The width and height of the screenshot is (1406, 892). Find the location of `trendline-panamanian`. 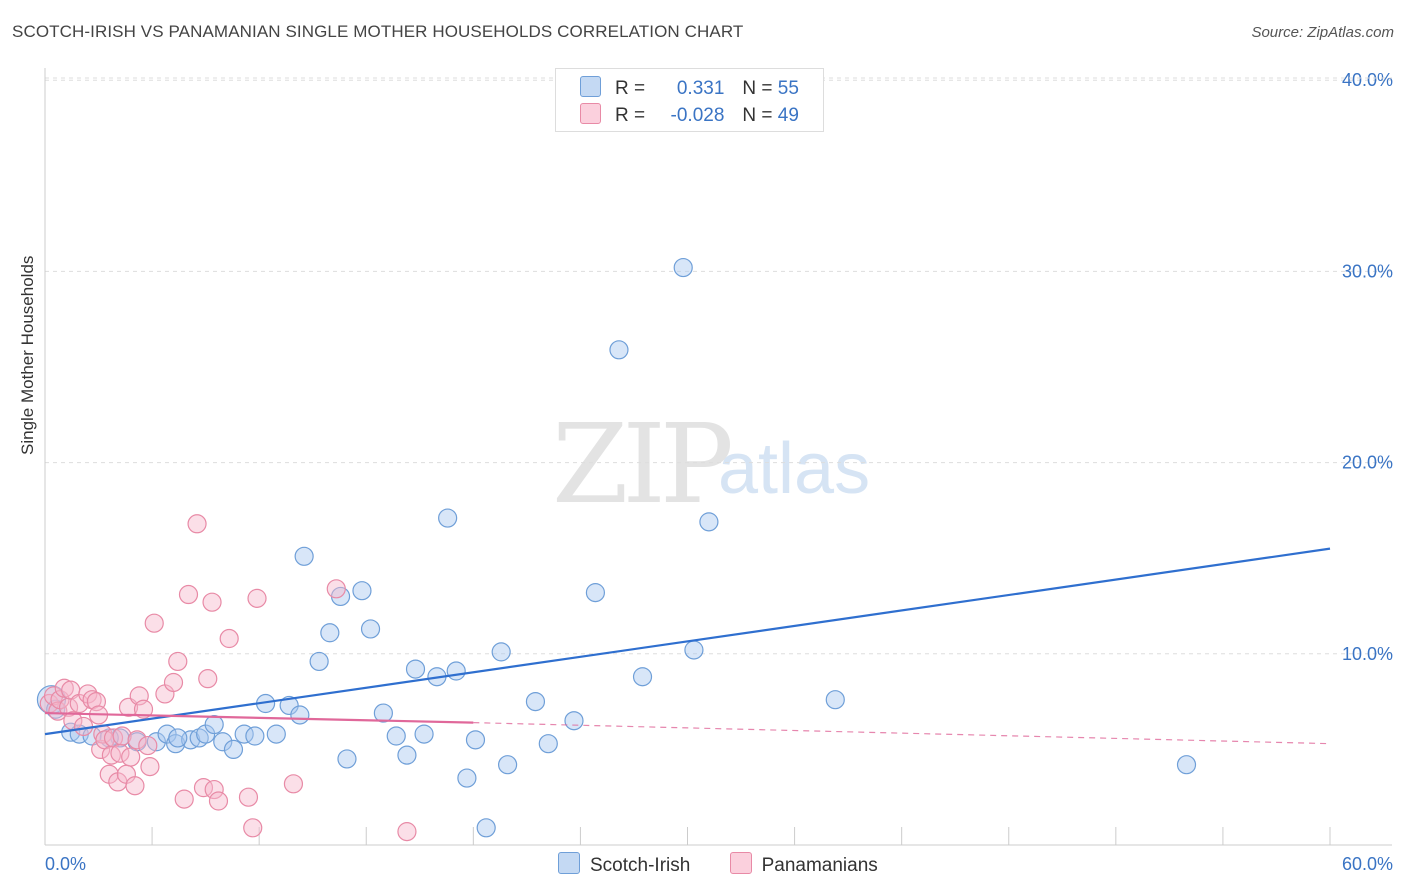

trendline-panamanian is located at coordinates (259, 717).